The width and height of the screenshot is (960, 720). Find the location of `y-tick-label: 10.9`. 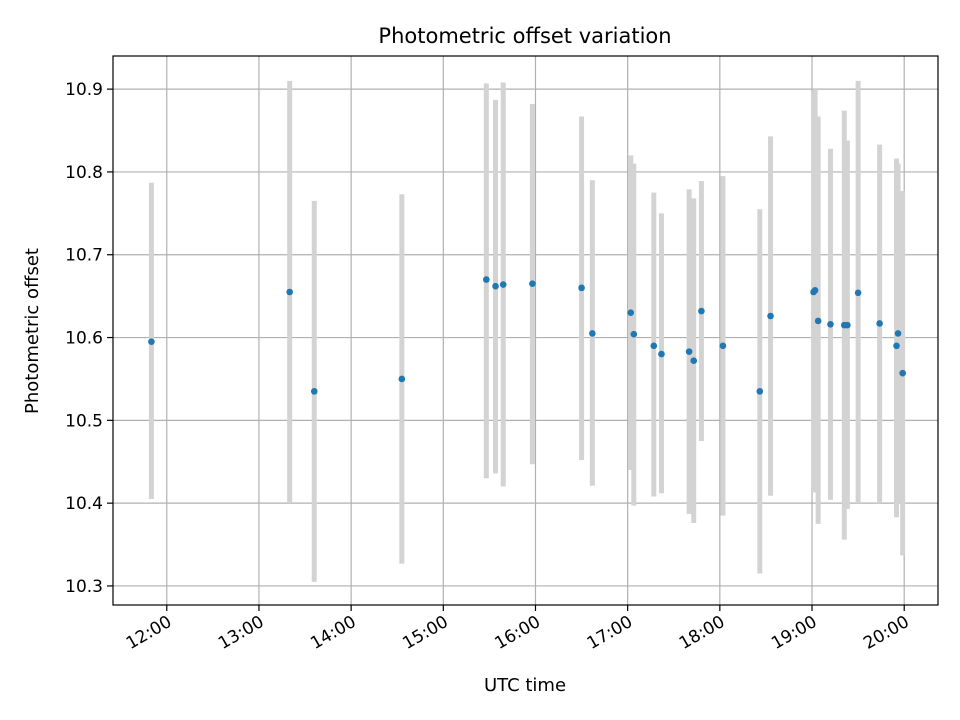

y-tick-label: 10.9 is located at coordinates (84, 90).